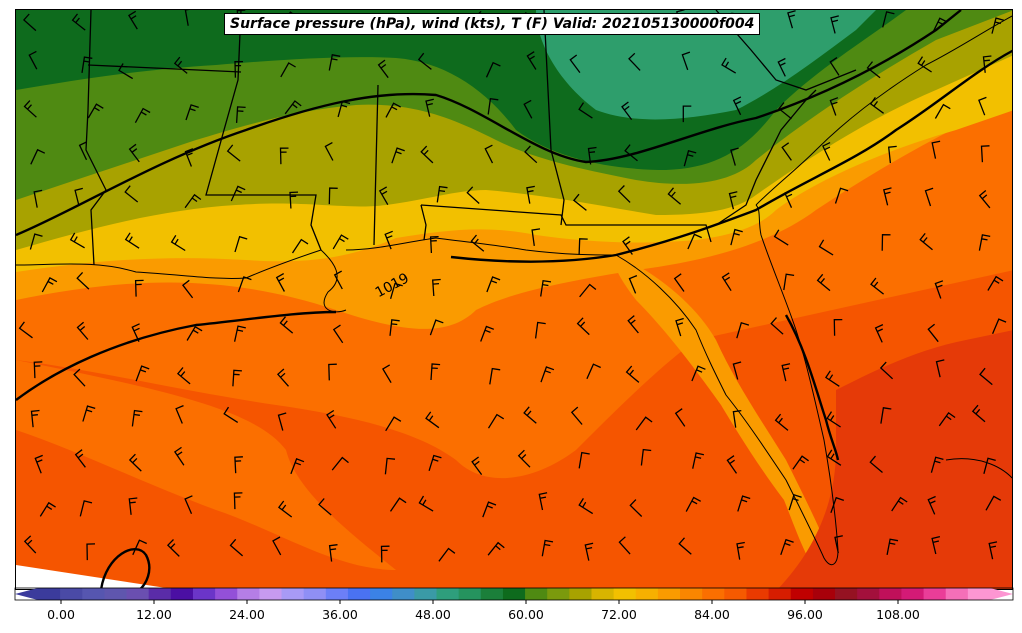 This screenshot has width=1022, height=633. What do you see at coordinates (619, 614) in the screenshot?
I see `colorbar-tick-label: 72.00` at bounding box center [619, 614].